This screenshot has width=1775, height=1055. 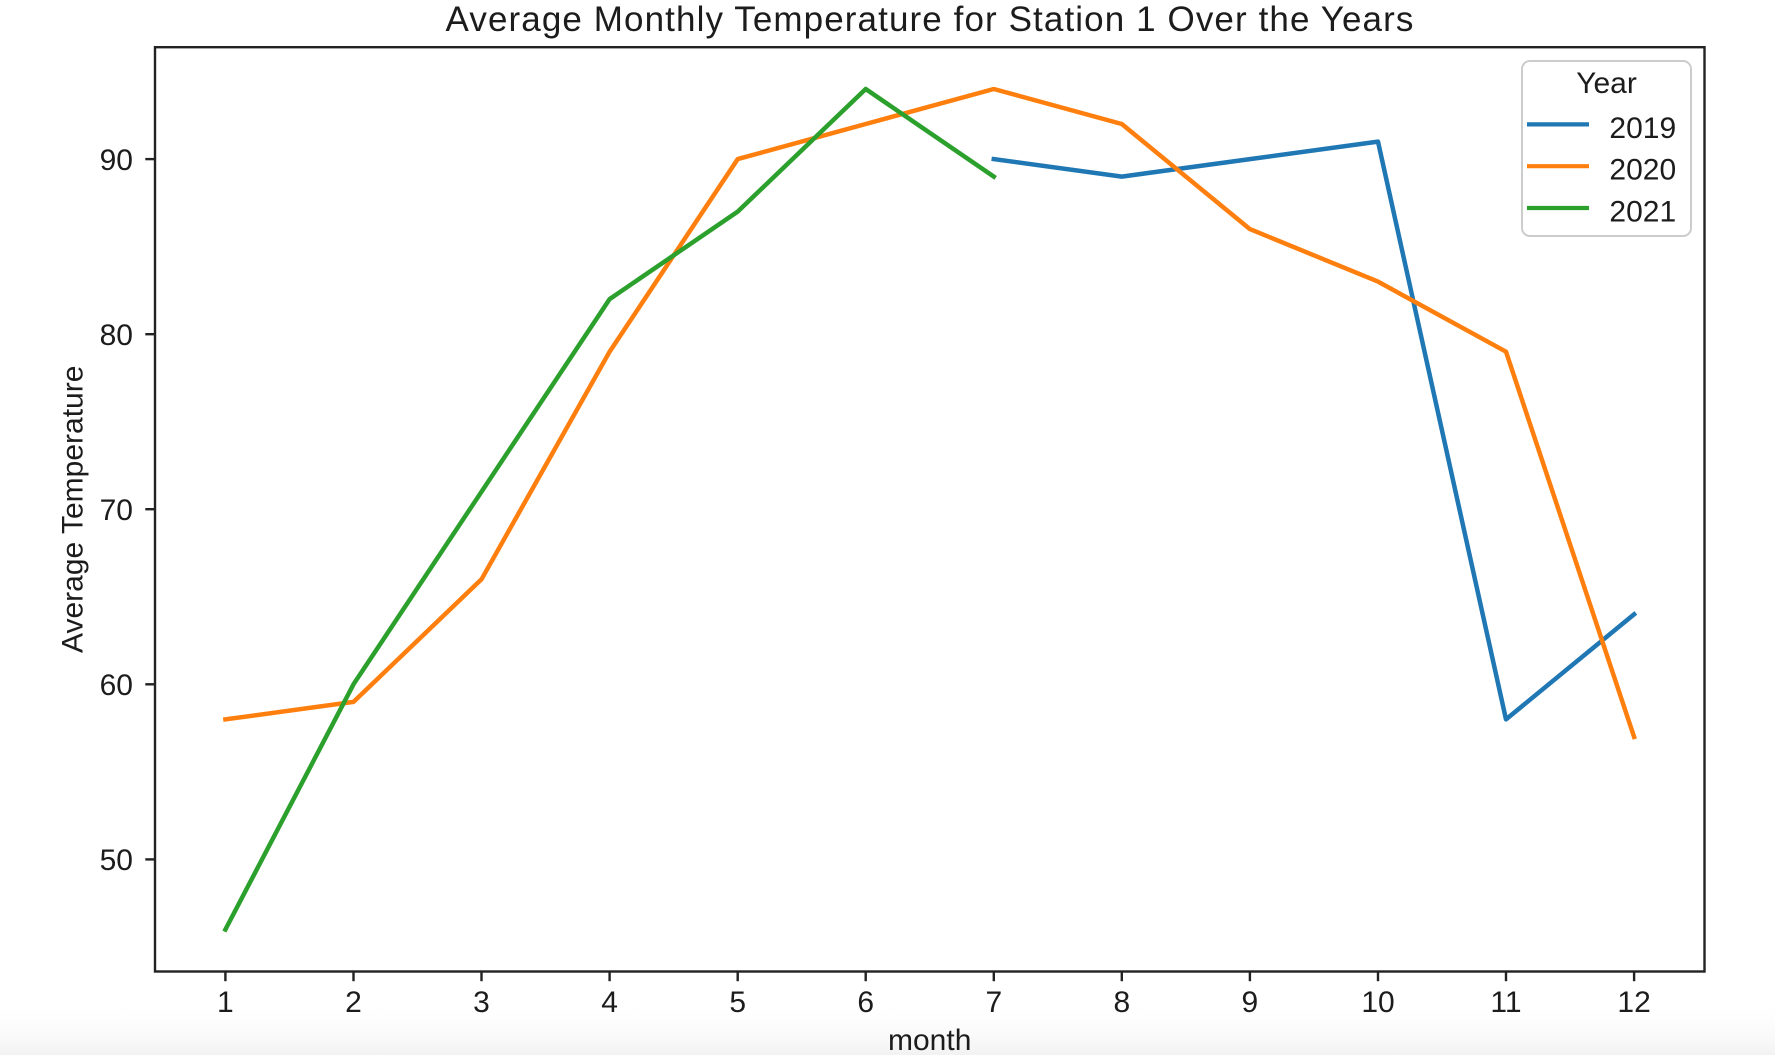 I want to click on svg-text: 9, so click(x=1250, y=1002).